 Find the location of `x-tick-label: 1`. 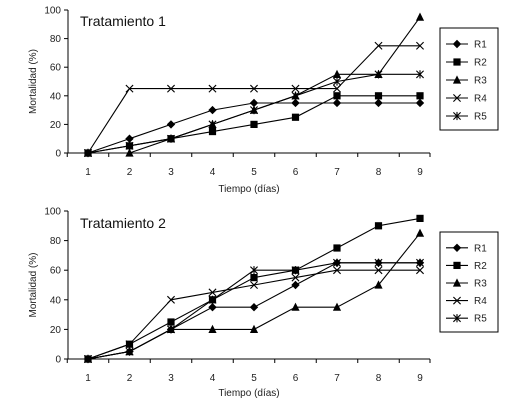

x-tick-label: 1 is located at coordinates (88, 172).